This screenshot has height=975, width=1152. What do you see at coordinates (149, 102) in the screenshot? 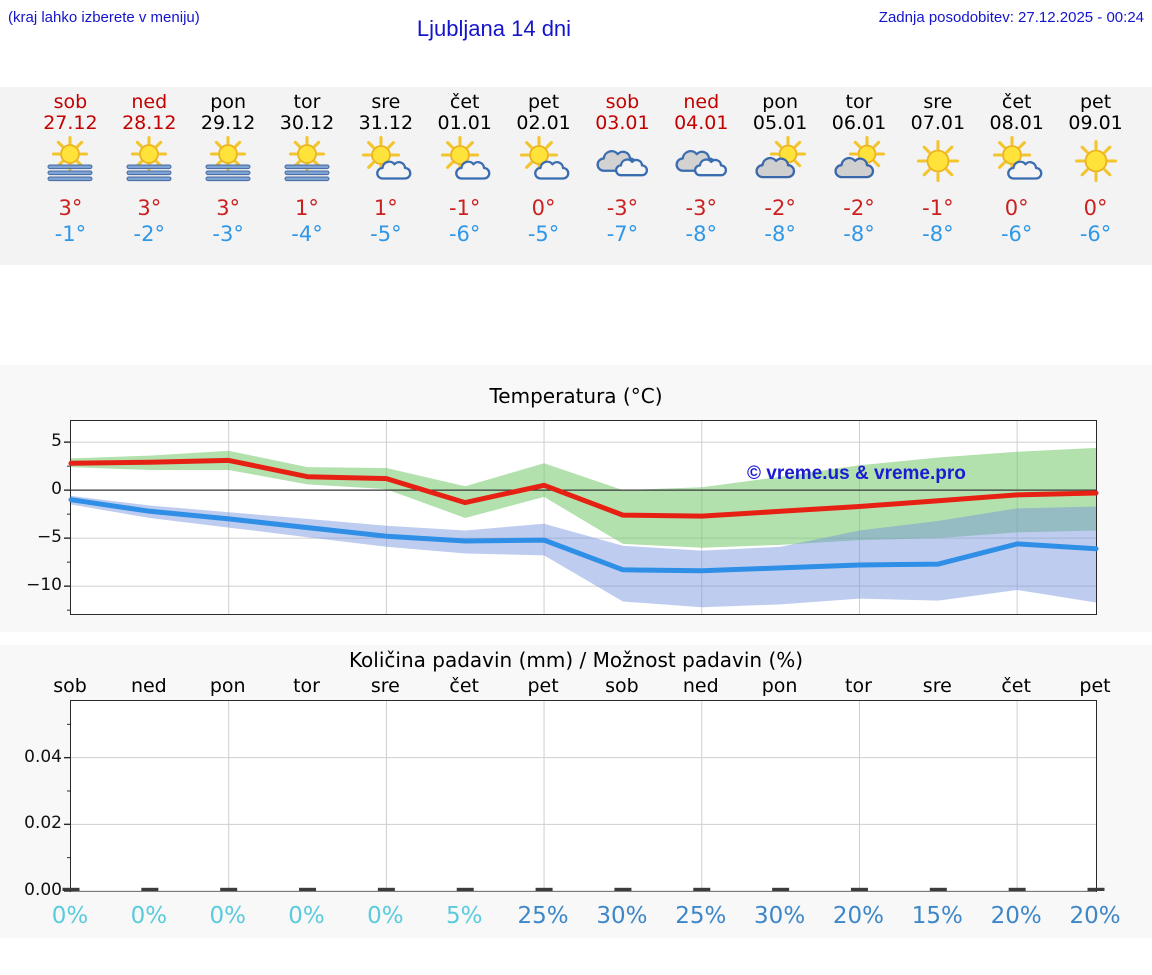
I see `day-name: ned` at bounding box center [149, 102].